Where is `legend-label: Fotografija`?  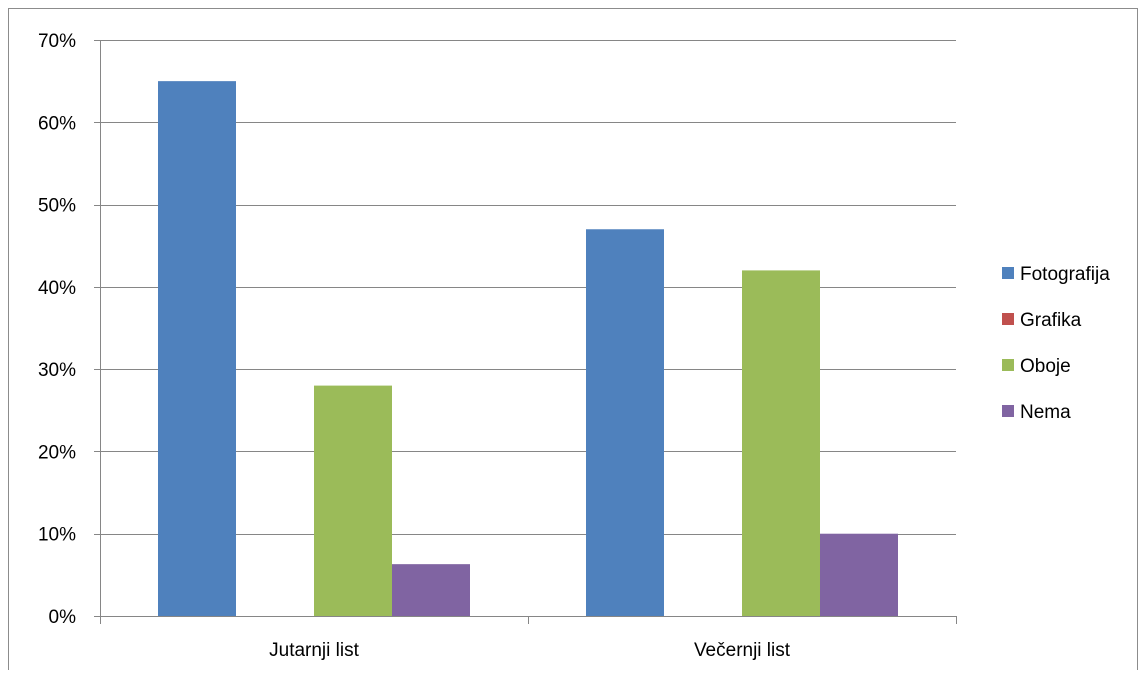 legend-label: Fotografija is located at coordinates (1065, 274).